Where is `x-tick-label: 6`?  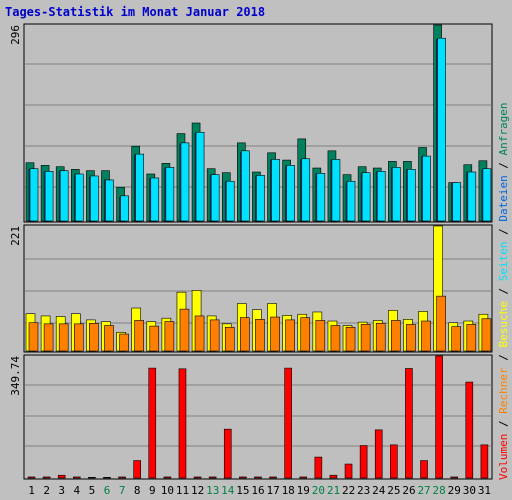 x-tick-label: 6 is located at coordinates (107, 490).